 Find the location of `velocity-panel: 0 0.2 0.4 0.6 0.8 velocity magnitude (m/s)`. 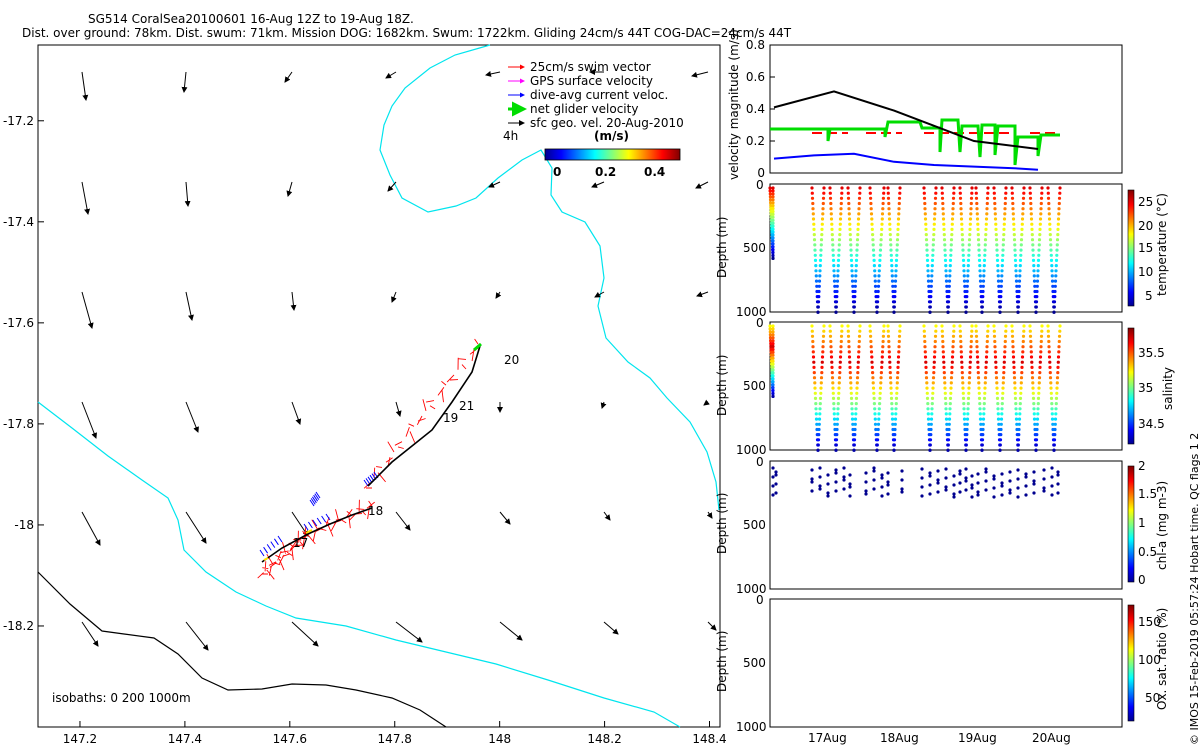

velocity-panel: 0 0.2 0.4 0.6 0.8 velocity magnitude (m/s) is located at coordinates (925, 104).